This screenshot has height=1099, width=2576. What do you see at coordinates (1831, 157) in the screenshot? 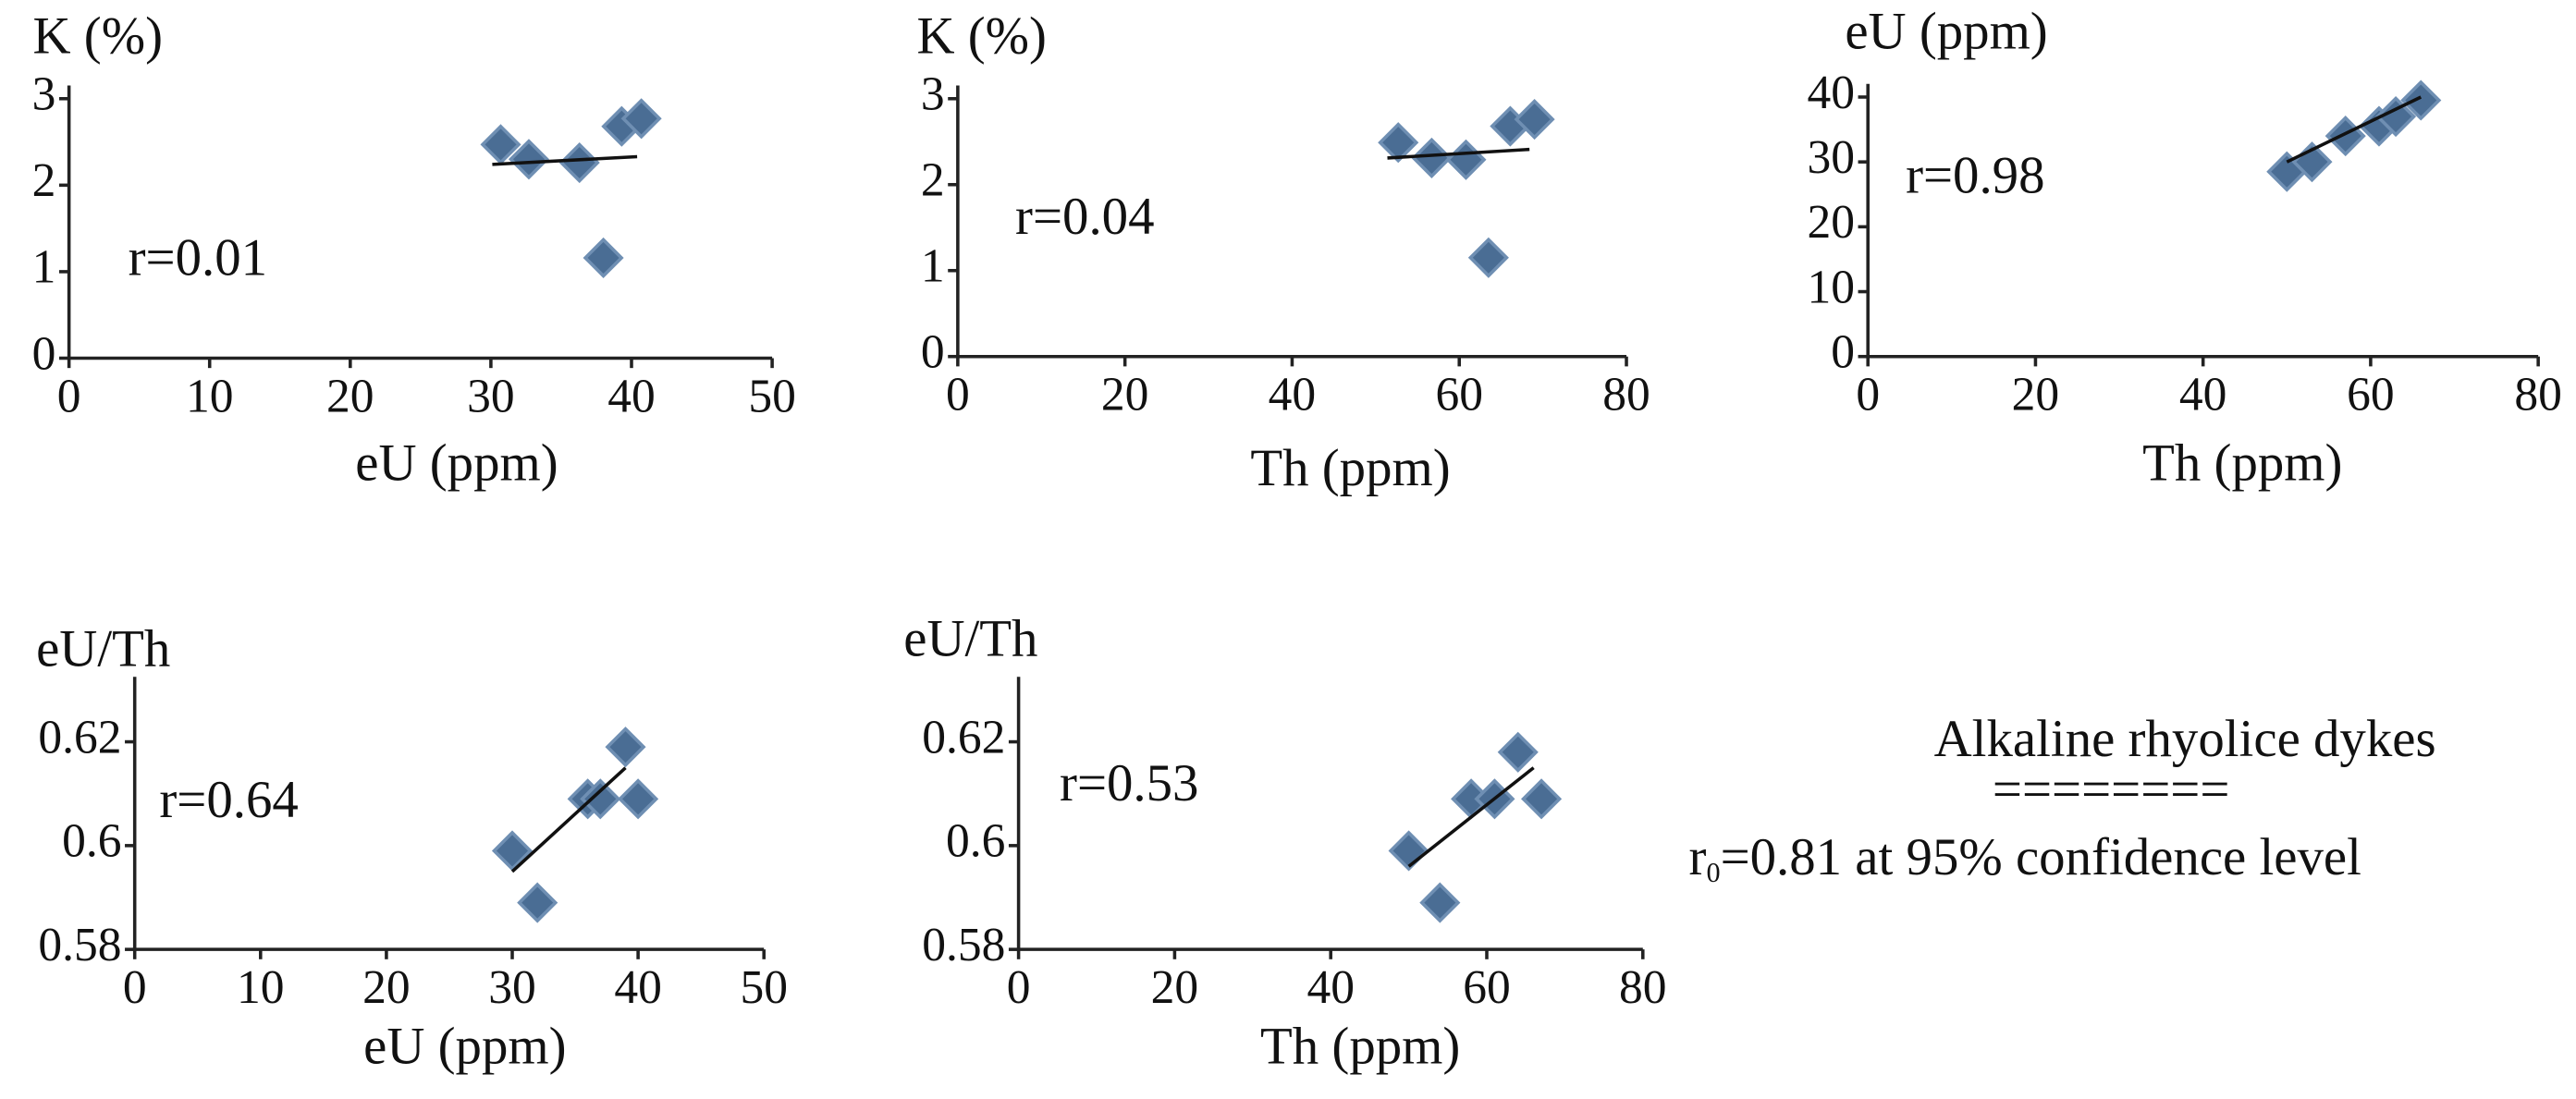
I see `y-tick-label: 30` at bounding box center [1831, 157].